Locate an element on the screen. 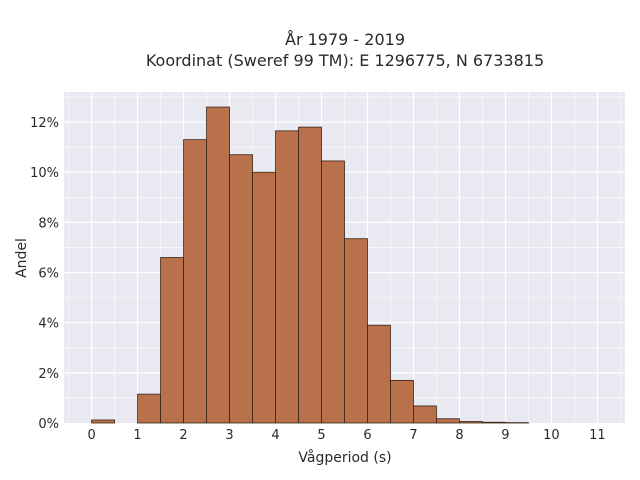 Image resolution: width=640 pixels, height=480 pixels. y-tick-label: 2% is located at coordinates (48, 374).